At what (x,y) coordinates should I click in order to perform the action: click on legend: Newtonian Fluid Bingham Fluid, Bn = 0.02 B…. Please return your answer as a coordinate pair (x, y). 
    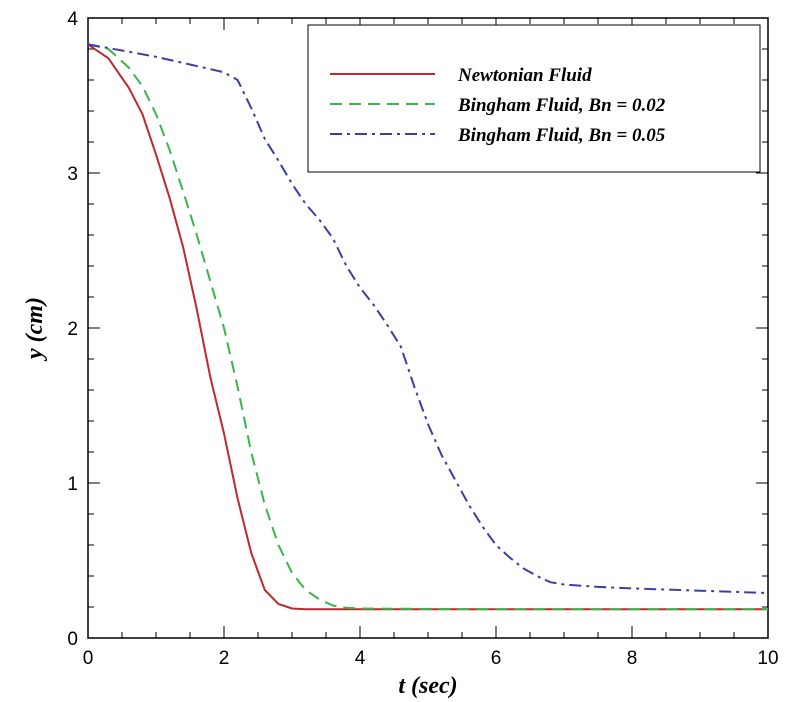
    Looking at the image, I should click on (534, 98).